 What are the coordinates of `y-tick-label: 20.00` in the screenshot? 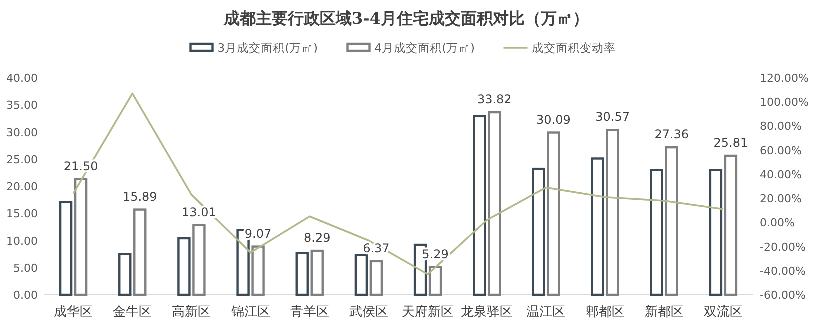 It's located at (22, 187).